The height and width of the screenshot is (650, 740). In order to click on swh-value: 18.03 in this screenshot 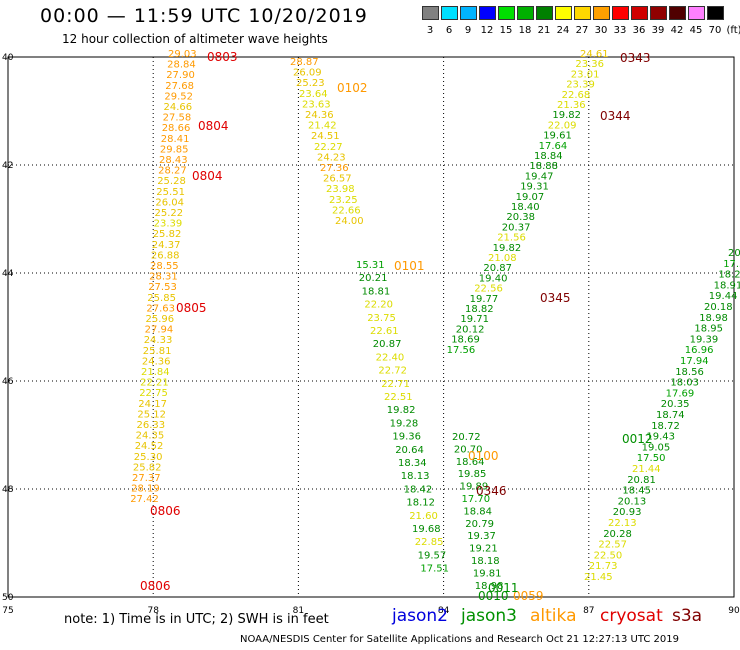, I will do `click(684, 383)`.